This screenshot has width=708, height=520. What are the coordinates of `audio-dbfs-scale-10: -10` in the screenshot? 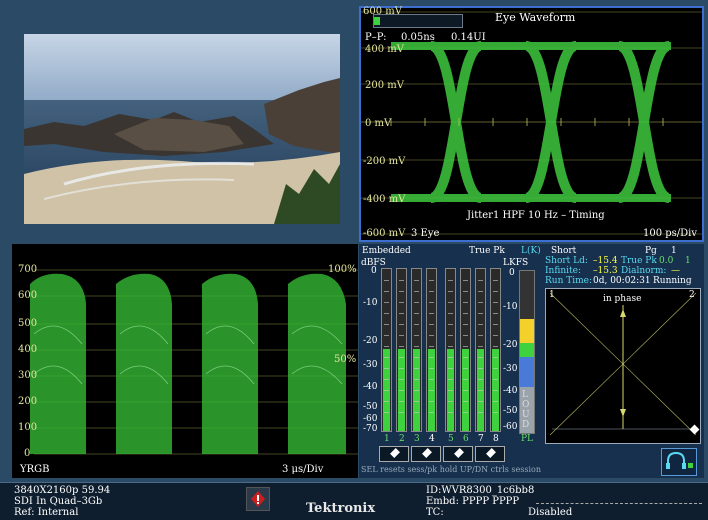 It's located at (370, 303).